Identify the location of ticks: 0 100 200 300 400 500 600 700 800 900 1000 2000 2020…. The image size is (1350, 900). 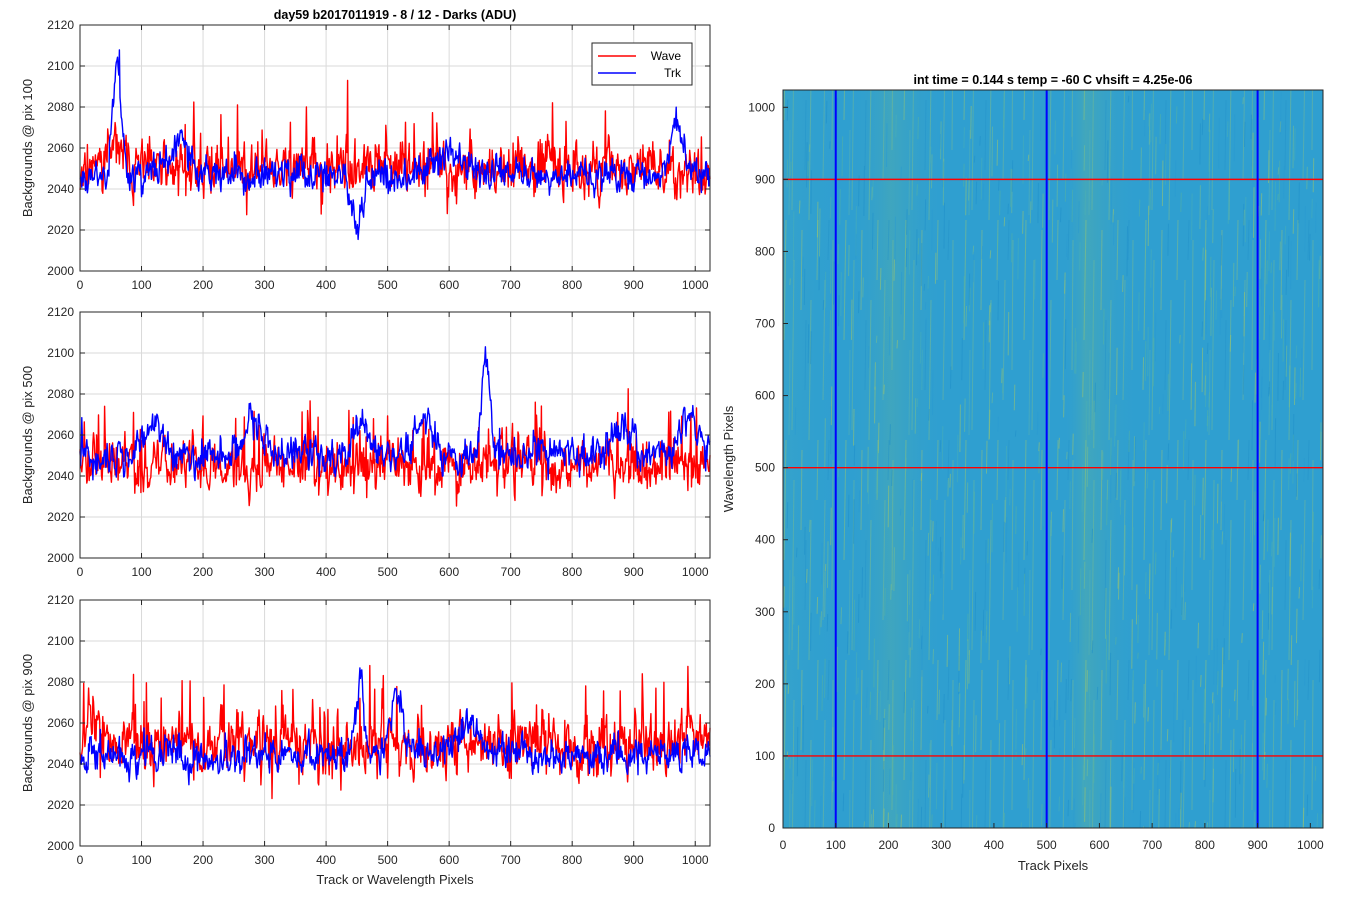
(378, 442).